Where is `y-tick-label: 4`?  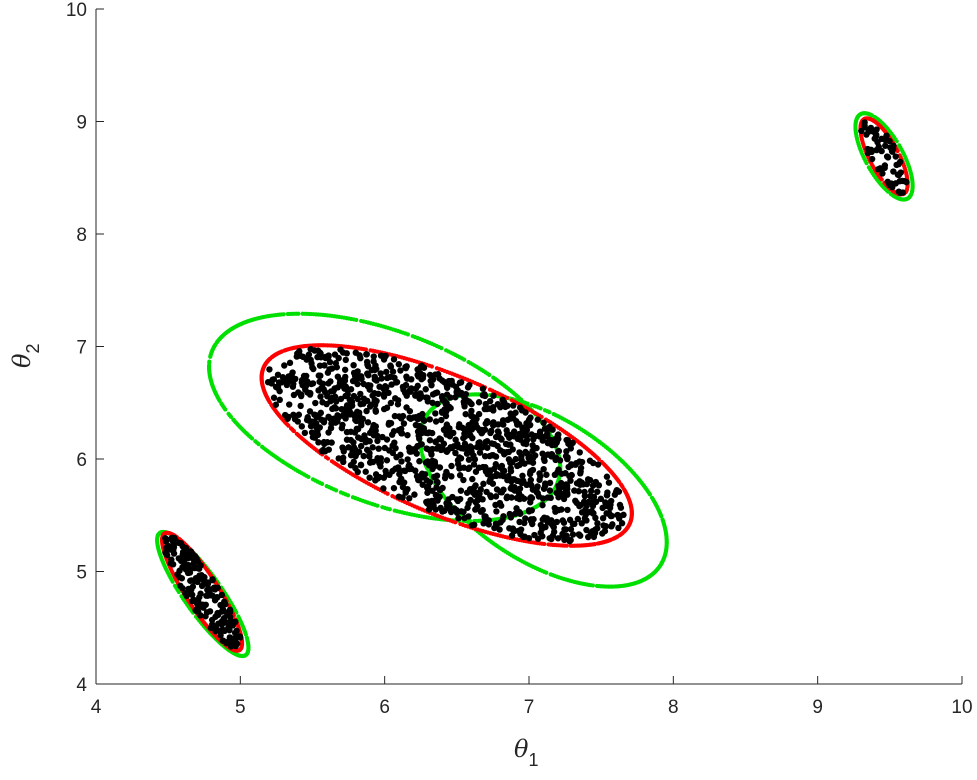
y-tick-label: 4 is located at coordinates (81, 685).